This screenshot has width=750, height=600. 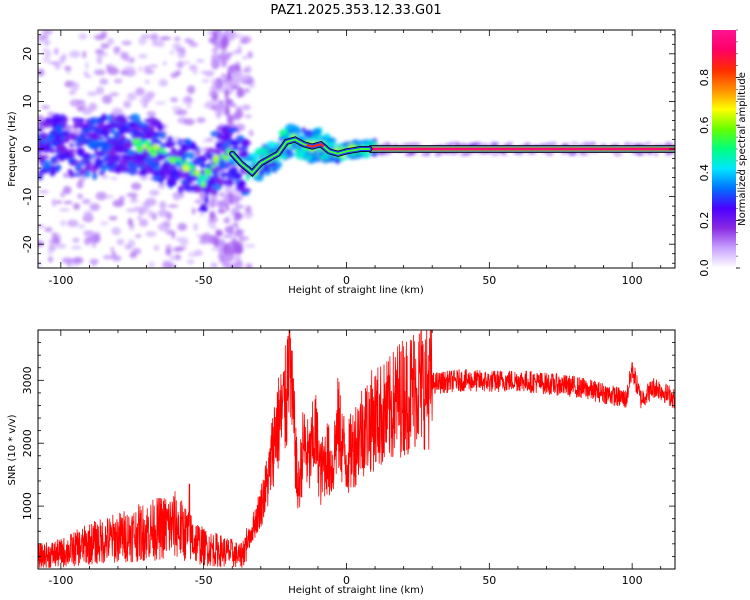 What do you see at coordinates (27, 506) in the screenshot?
I see `y-tick-label: 1000` at bounding box center [27, 506].